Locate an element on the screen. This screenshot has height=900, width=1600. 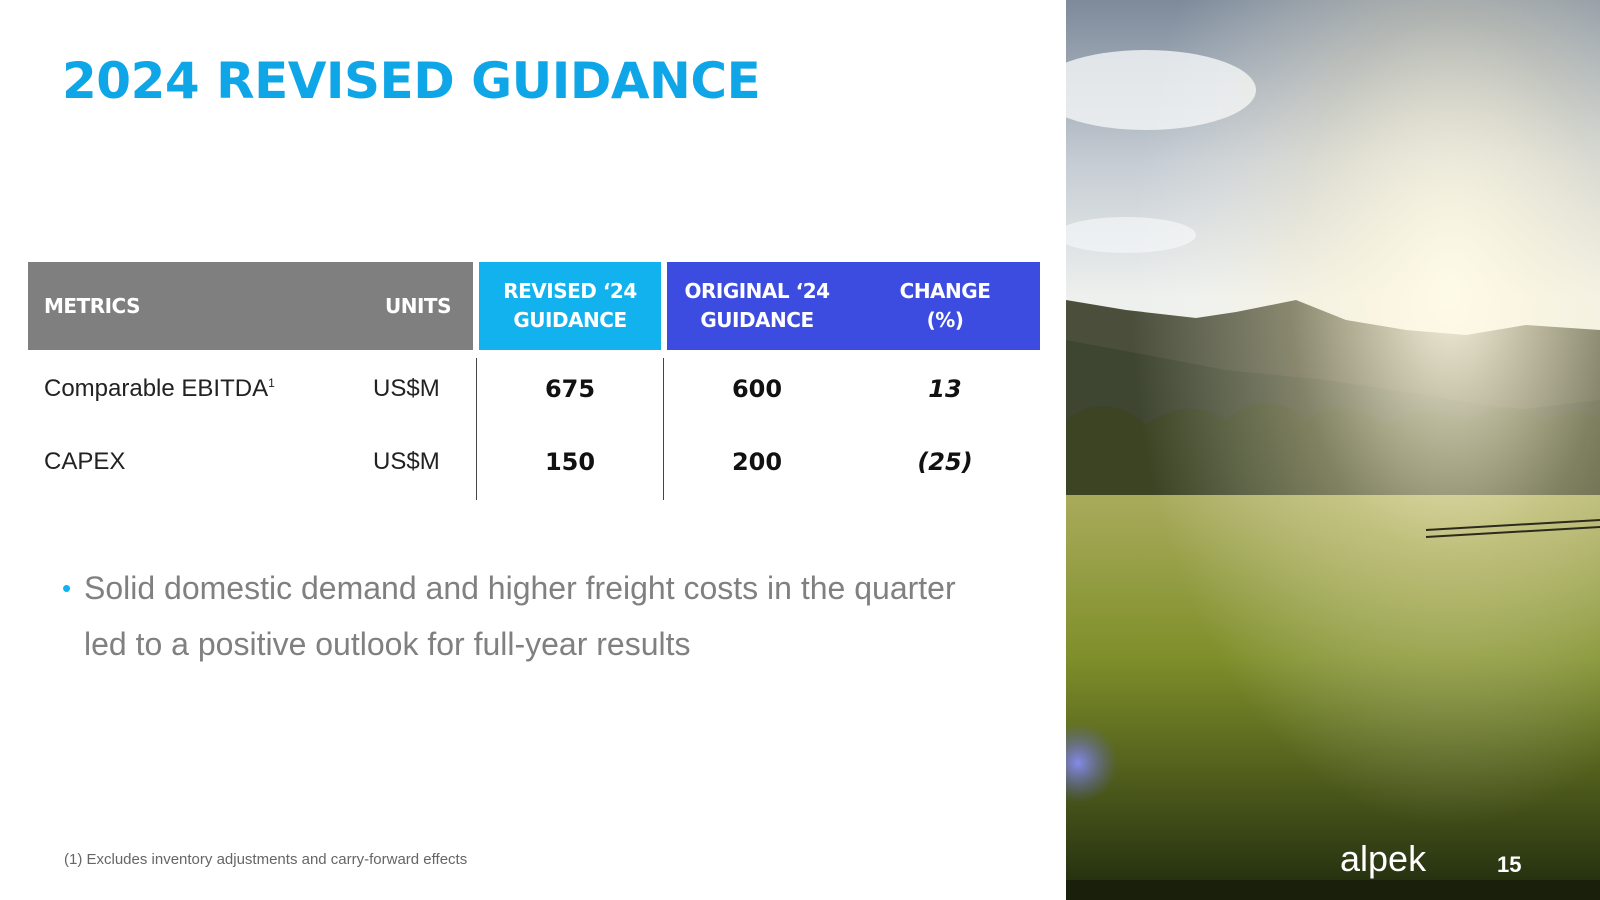
row2-original: 200 is located at coordinates (757, 462).